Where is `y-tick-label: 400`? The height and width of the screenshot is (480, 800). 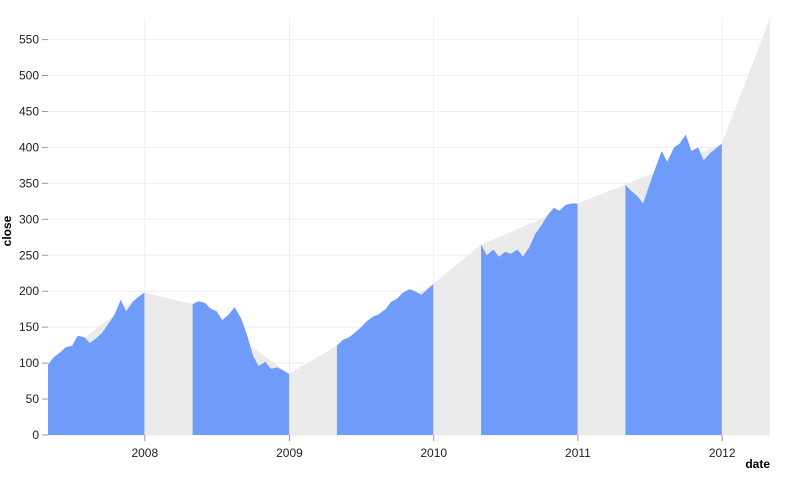 y-tick-label: 400 is located at coordinates (29, 147).